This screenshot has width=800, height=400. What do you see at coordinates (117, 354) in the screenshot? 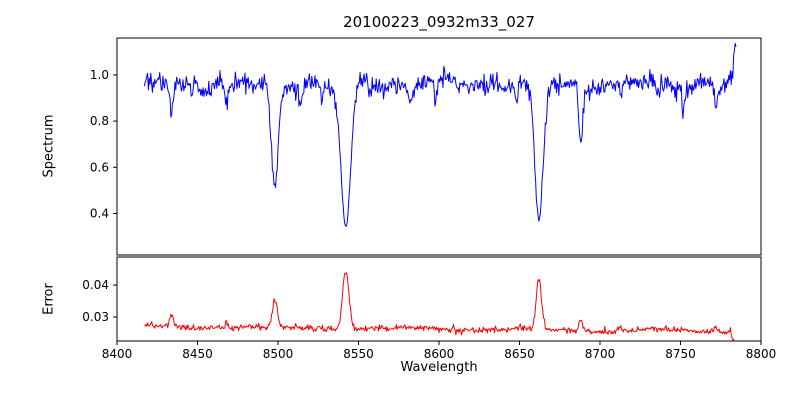
I see `x-tick-label: 8400` at bounding box center [117, 354].